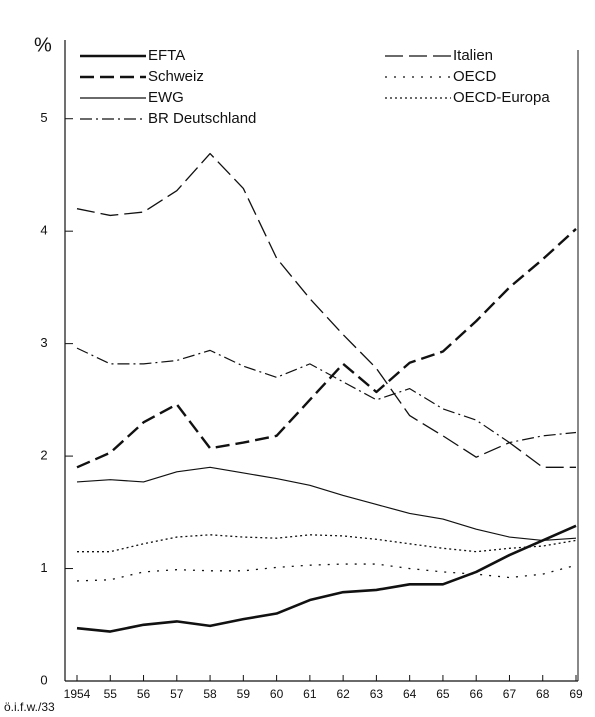 The image size is (595, 717). Describe the element at coordinates (377, 694) in the screenshot. I see `x-tick-label: 63` at that location.